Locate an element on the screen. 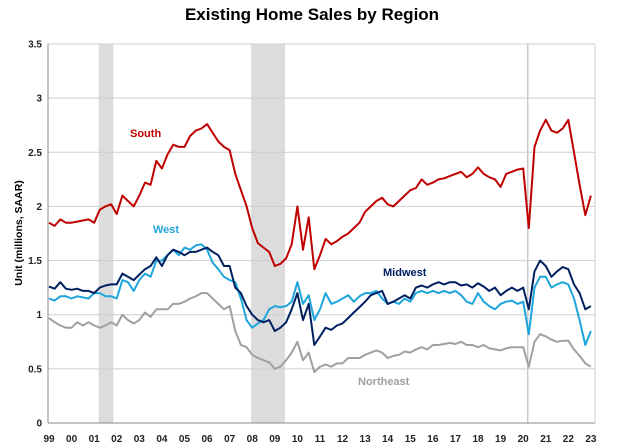 This screenshot has width=624, height=448. x-tick-label: 13 is located at coordinates (366, 439).